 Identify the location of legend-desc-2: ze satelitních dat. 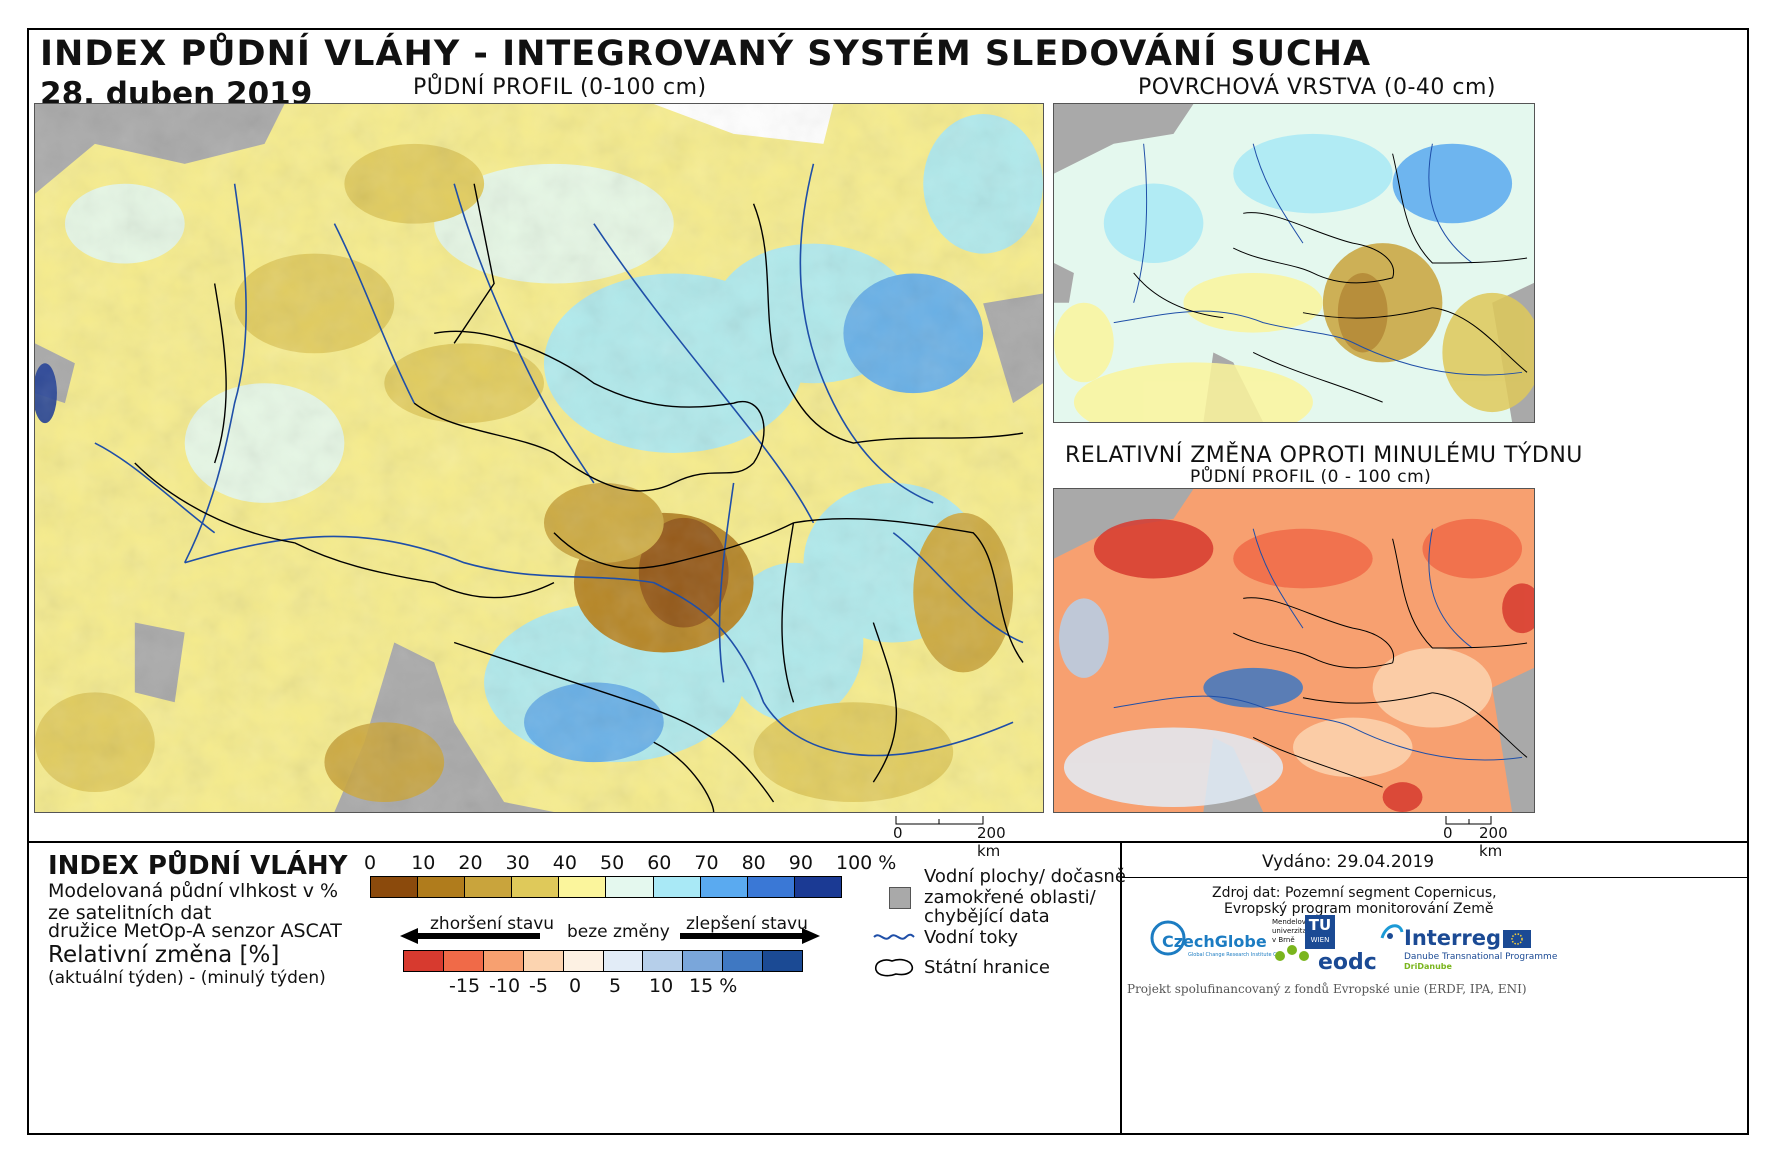
(130, 913).